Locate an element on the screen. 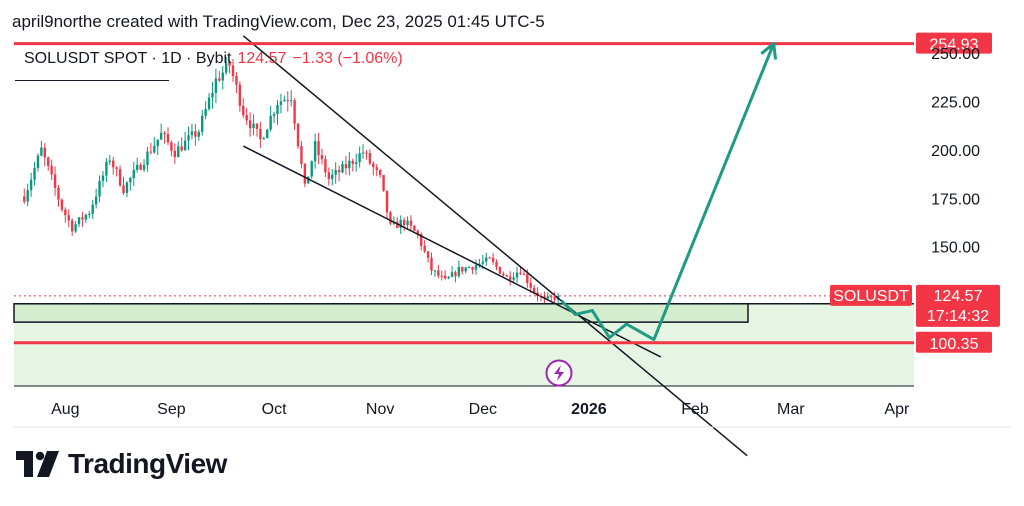 This screenshot has height=506, width=1024. legend-divider is located at coordinates (92, 80).